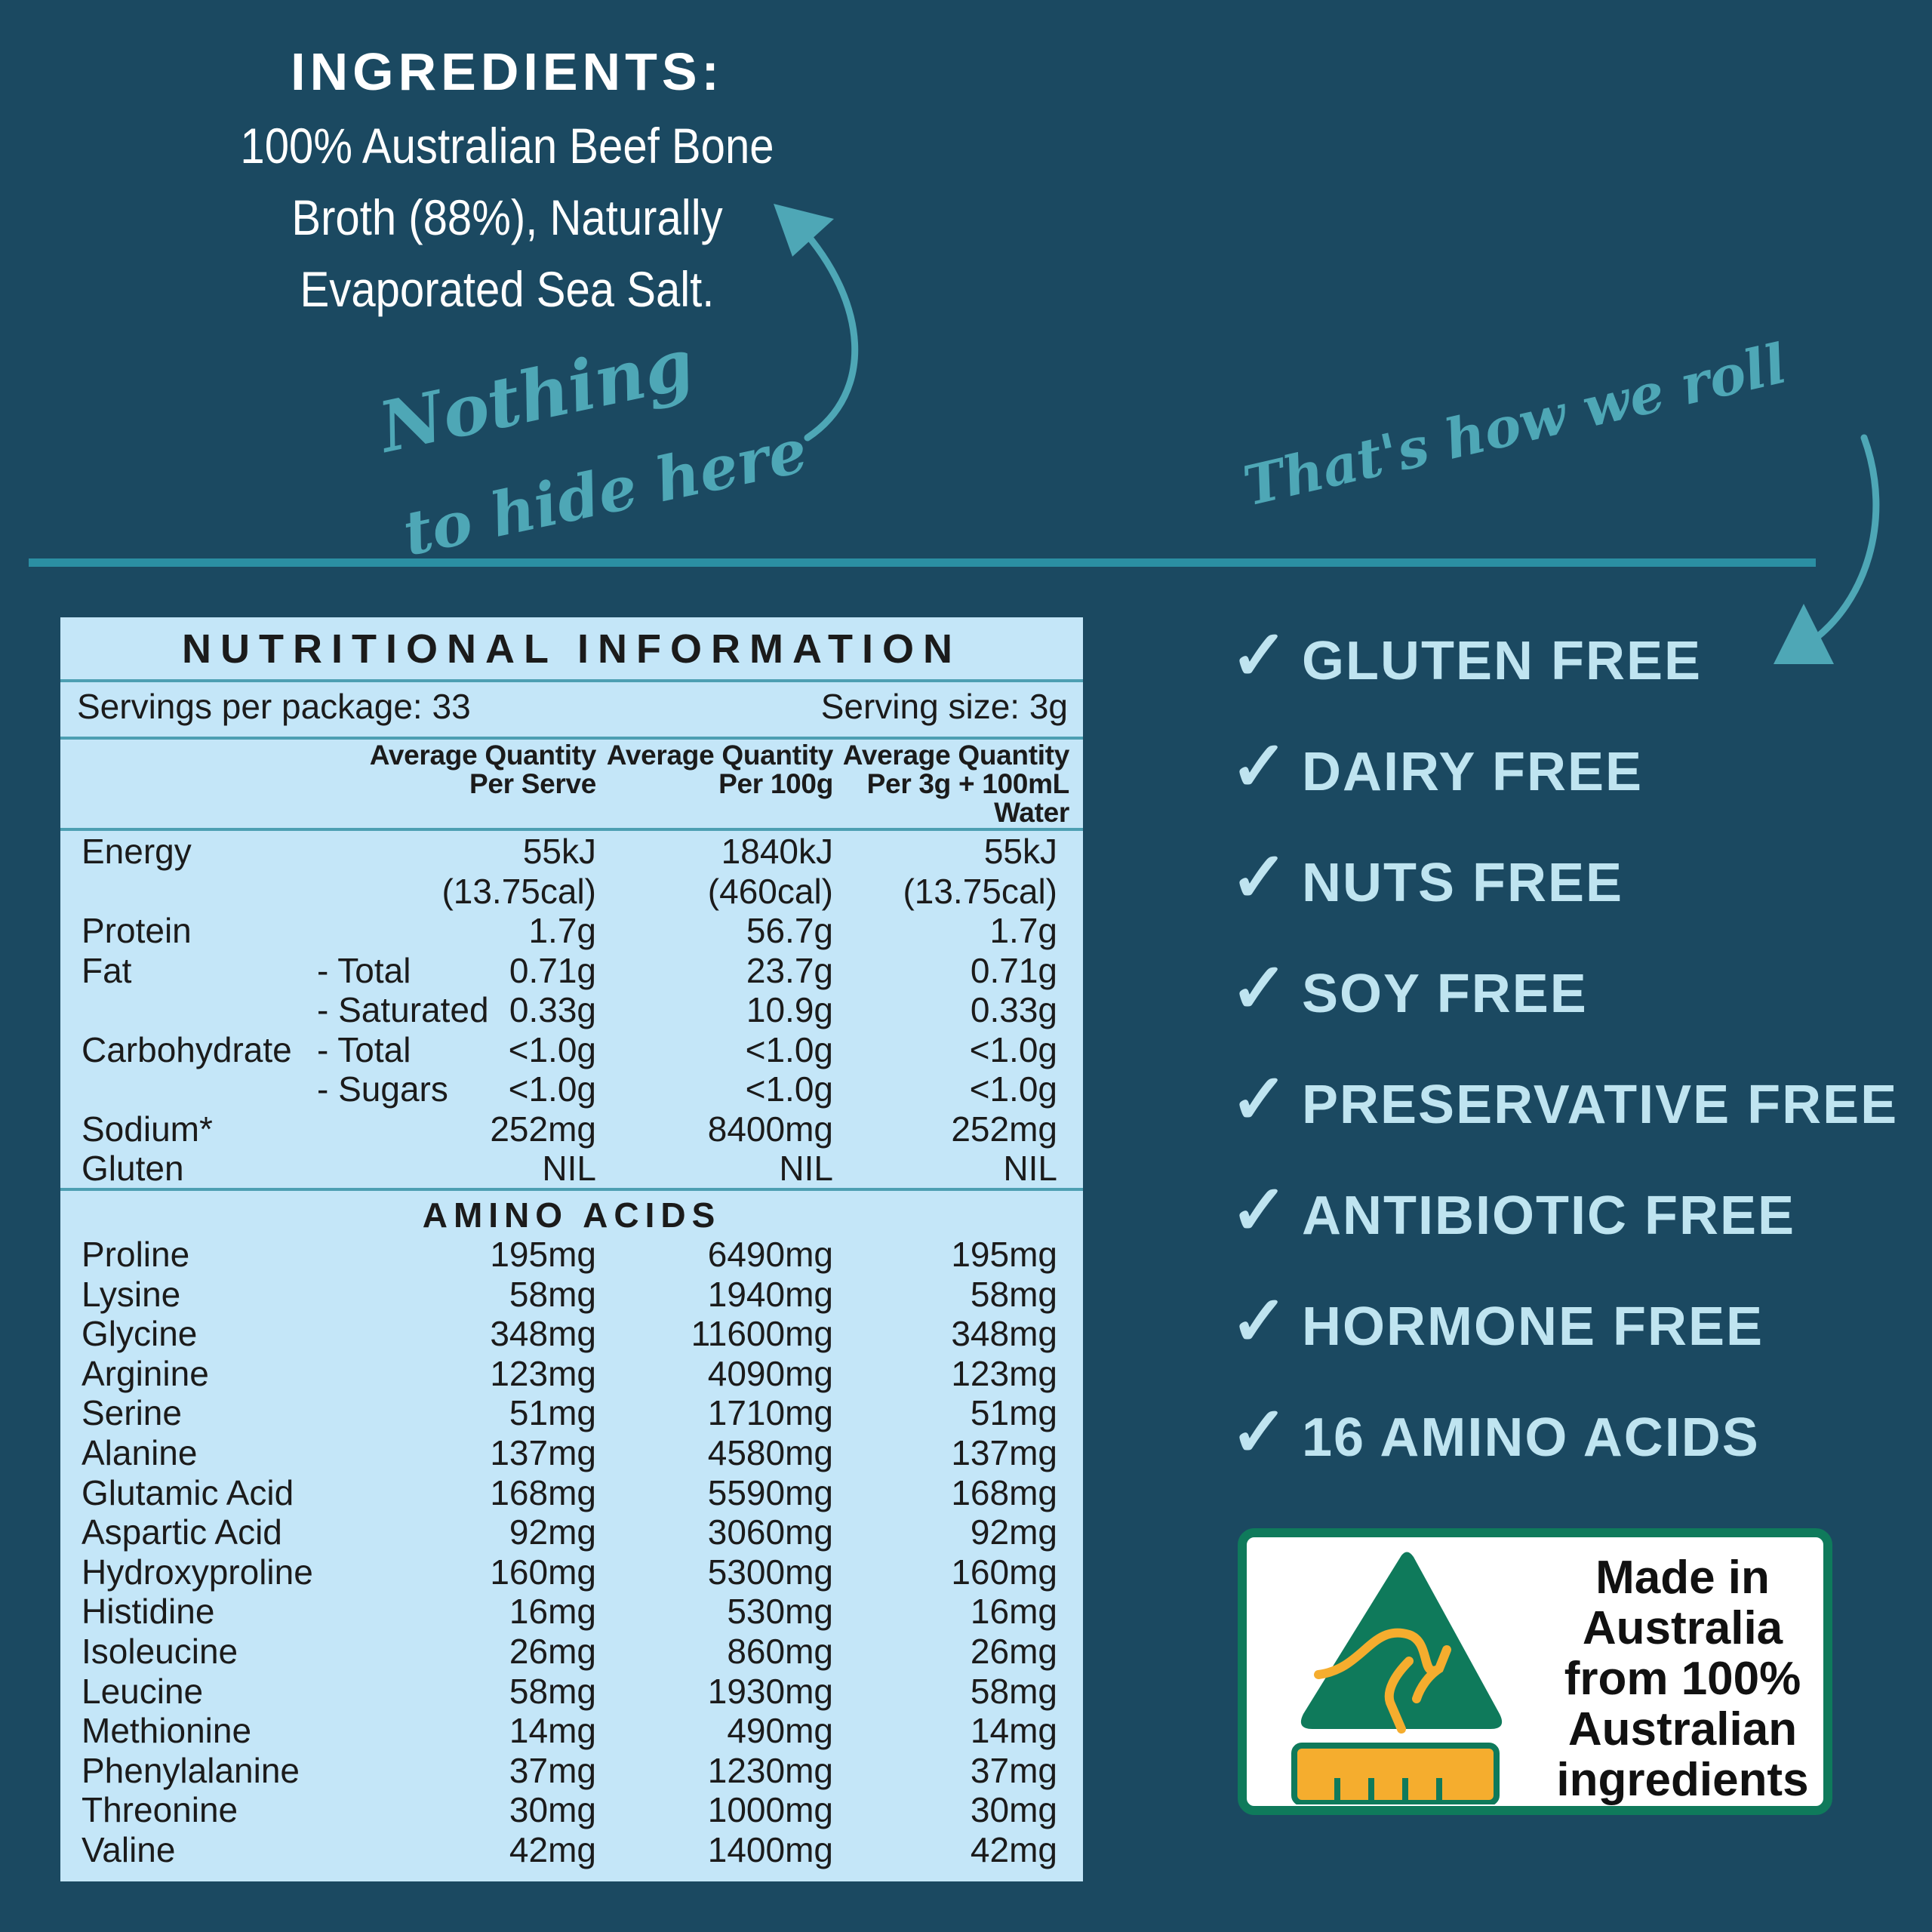  Describe the element at coordinates (770, 1532) in the screenshot. I see `amino-acid-value: 3060mg` at that location.